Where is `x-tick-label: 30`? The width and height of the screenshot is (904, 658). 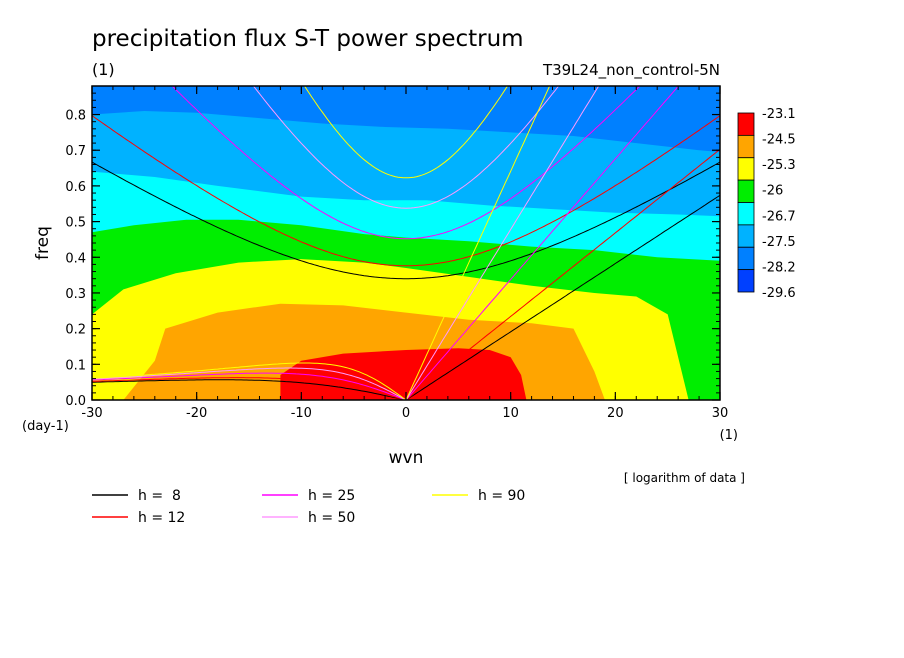 x-tick-label: 30 is located at coordinates (720, 413).